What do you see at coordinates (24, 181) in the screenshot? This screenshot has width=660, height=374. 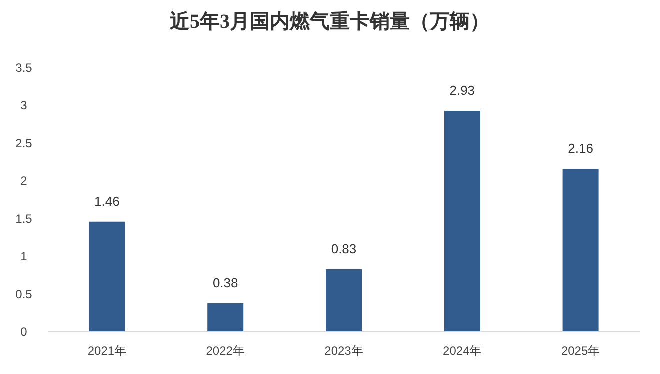 I see `y-tick-label: 2` at bounding box center [24, 181].